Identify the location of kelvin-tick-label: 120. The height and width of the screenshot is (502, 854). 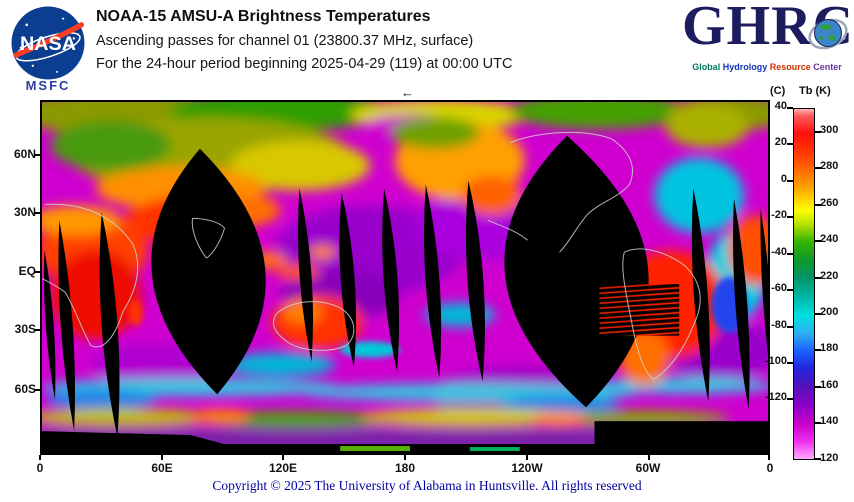
(829, 458).